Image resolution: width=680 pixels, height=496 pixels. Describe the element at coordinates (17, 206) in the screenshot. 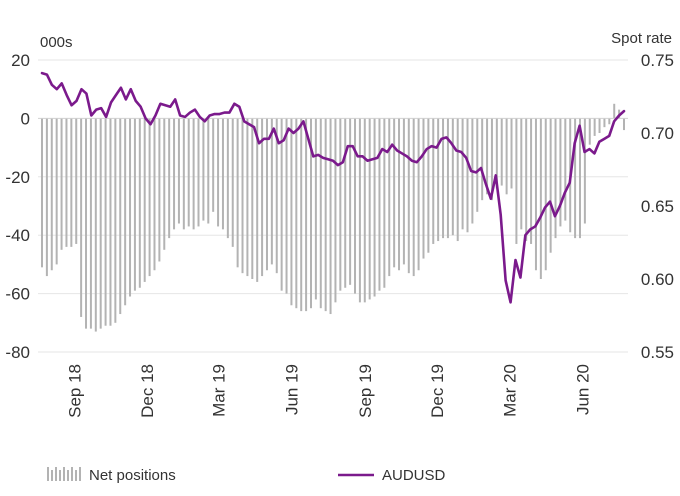

I see `left-axis-ticks: 20 0 -20 -40 -60 -80` at that location.